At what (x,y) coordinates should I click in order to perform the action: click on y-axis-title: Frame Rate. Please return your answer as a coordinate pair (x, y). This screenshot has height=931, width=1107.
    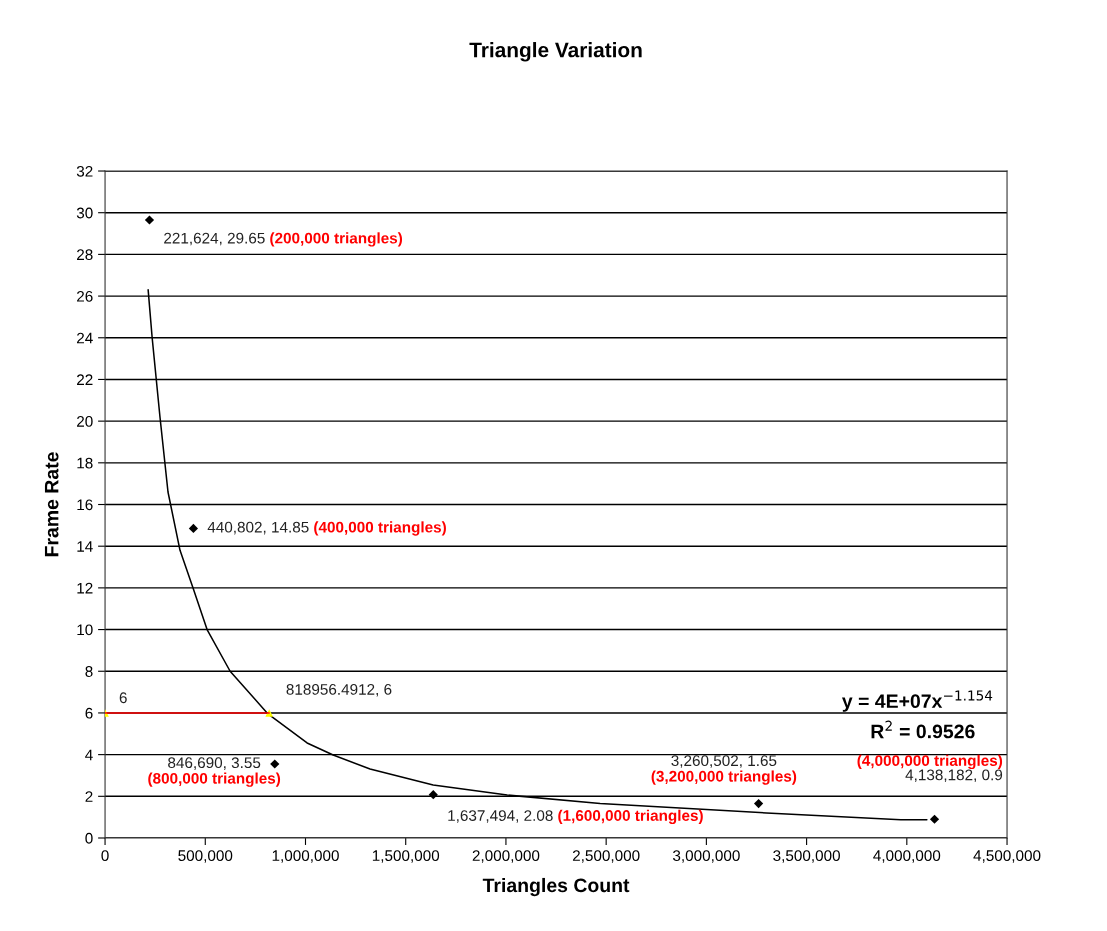
    Looking at the image, I should click on (51, 504).